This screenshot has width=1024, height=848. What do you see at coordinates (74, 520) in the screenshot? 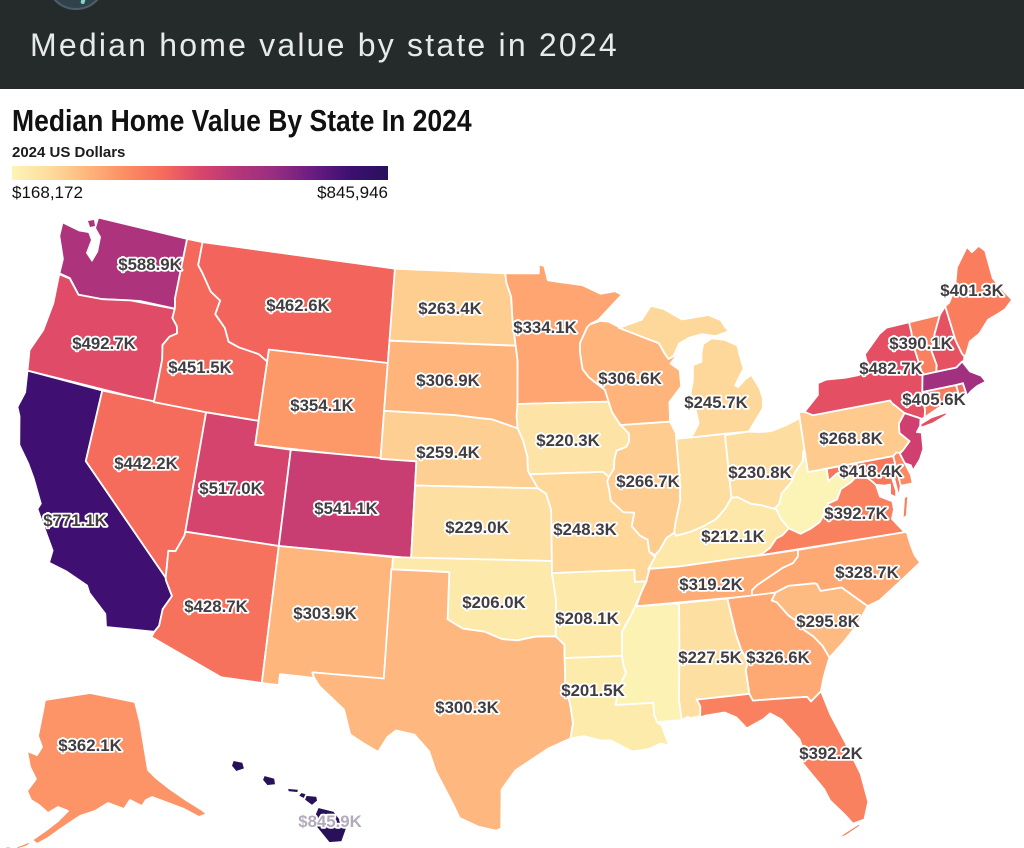
I see `svg-text: $771.1K` at bounding box center [74, 520].